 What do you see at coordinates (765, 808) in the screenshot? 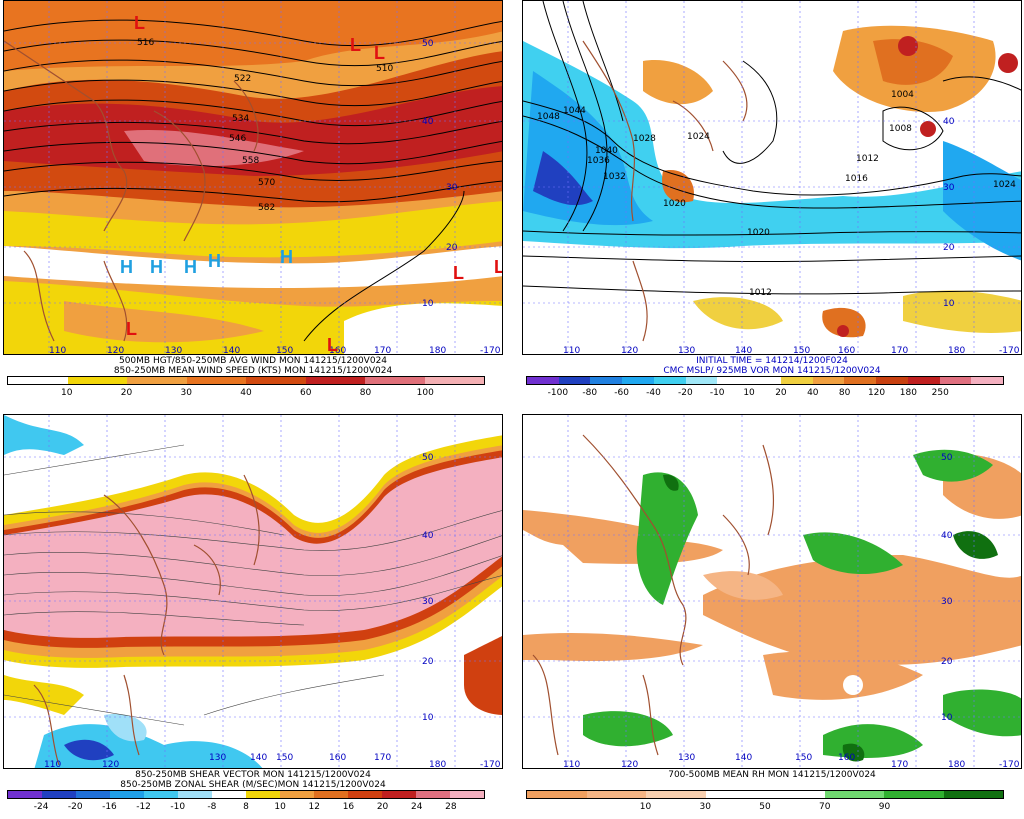
I see `colorbar-labels: 10 30 50 70 90` at bounding box center [765, 808].